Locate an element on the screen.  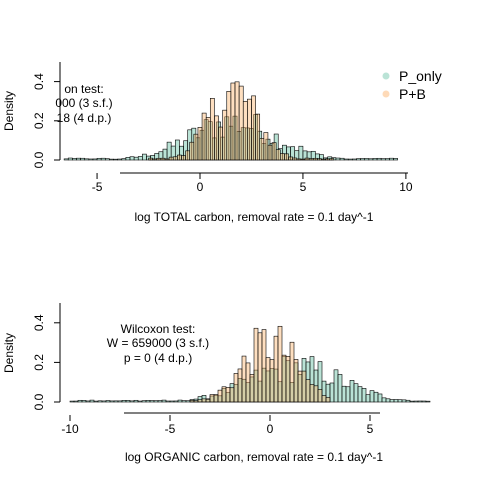
top-y-axis-label: Density is located at coordinates (9, 111).